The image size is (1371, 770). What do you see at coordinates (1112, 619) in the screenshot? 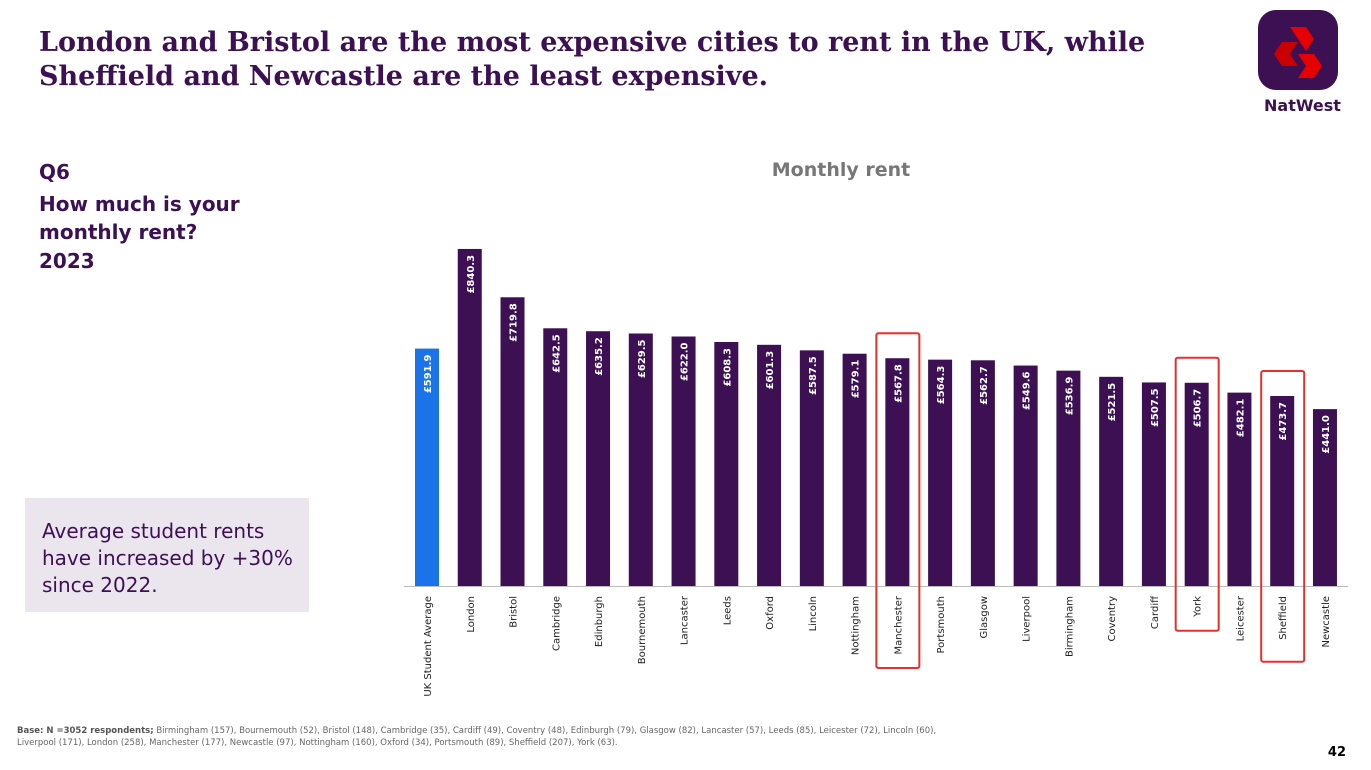
I see `category-label: Coventry` at bounding box center [1112, 619].